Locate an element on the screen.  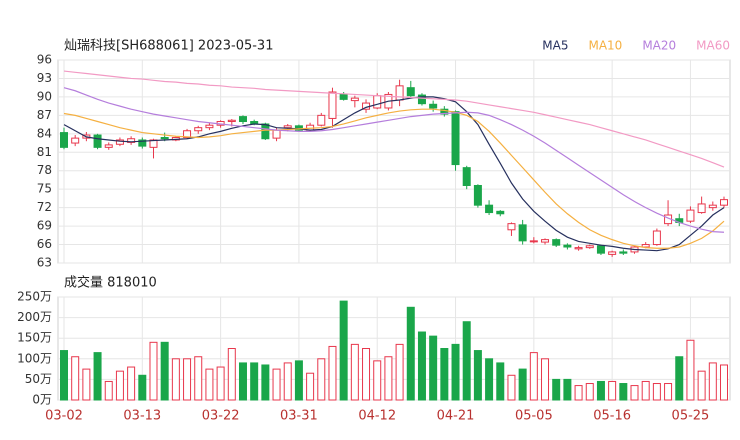
y-tick-label: 150万 is located at coordinates (34, 338).